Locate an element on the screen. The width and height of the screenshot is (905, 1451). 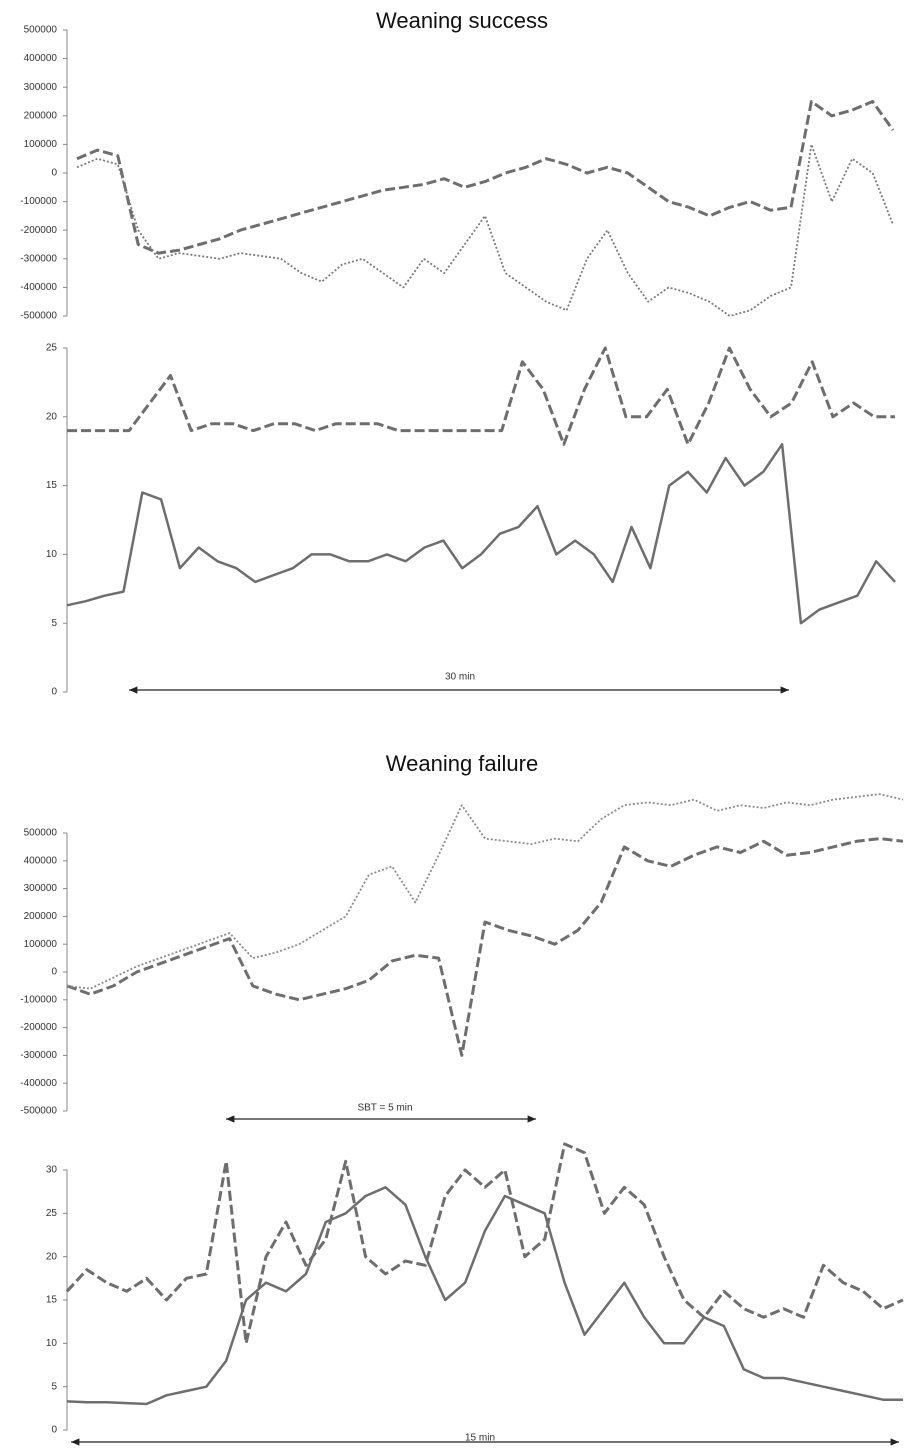
annotation: SBT = 5 min is located at coordinates (384, 1108).